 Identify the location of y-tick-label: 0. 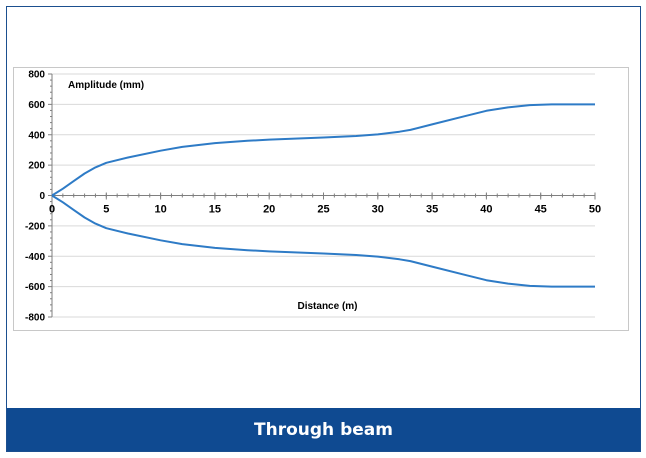
(42, 196).